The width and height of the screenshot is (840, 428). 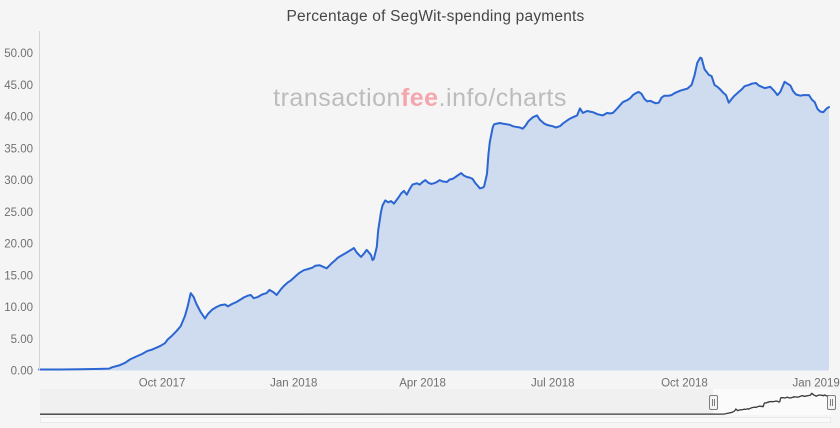 I want to click on y-axis-label: 0.00, so click(x=22, y=372).